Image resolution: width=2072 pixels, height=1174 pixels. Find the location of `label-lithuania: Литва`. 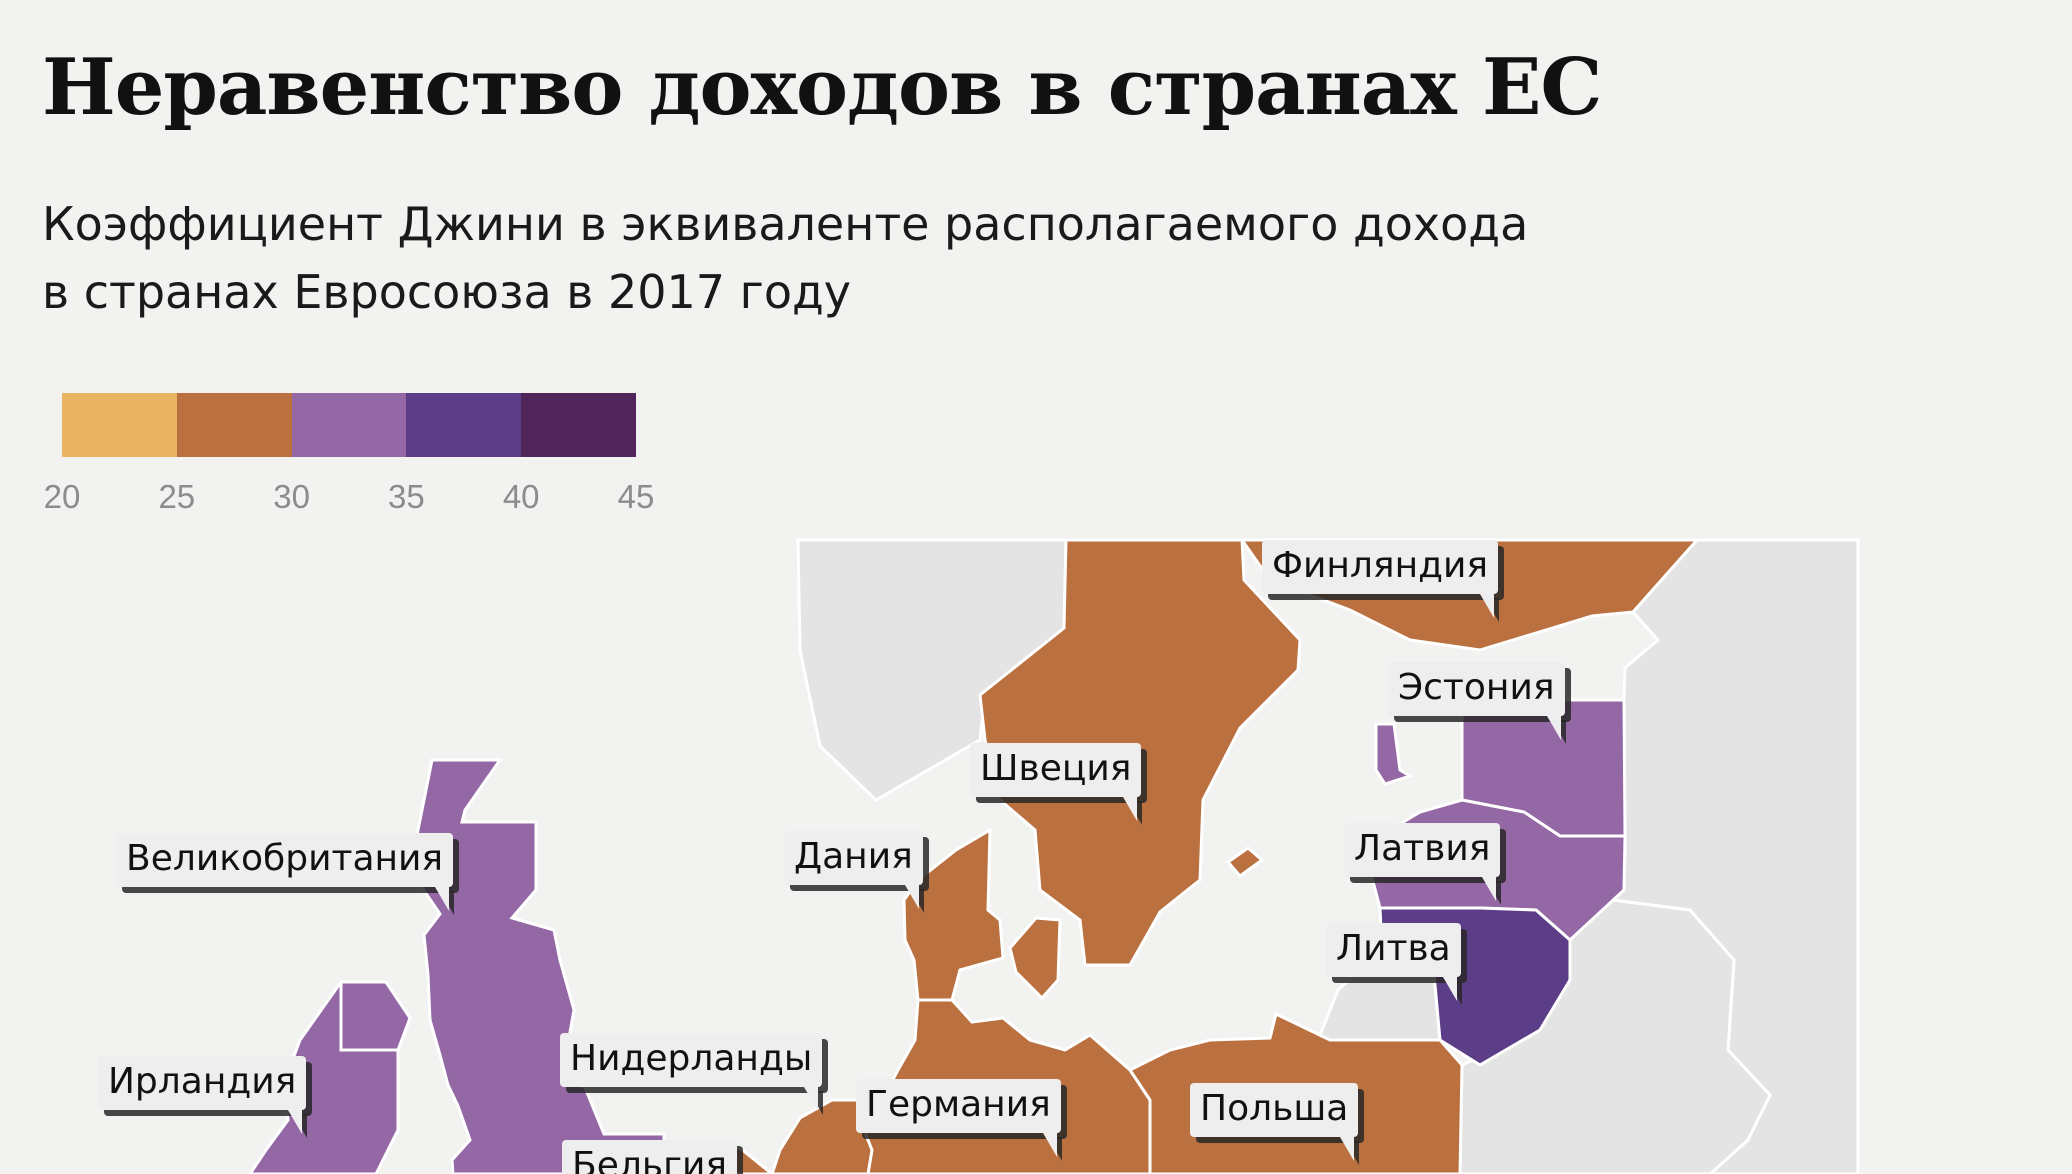

label-lithuania: Литва is located at coordinates (1393, 950).